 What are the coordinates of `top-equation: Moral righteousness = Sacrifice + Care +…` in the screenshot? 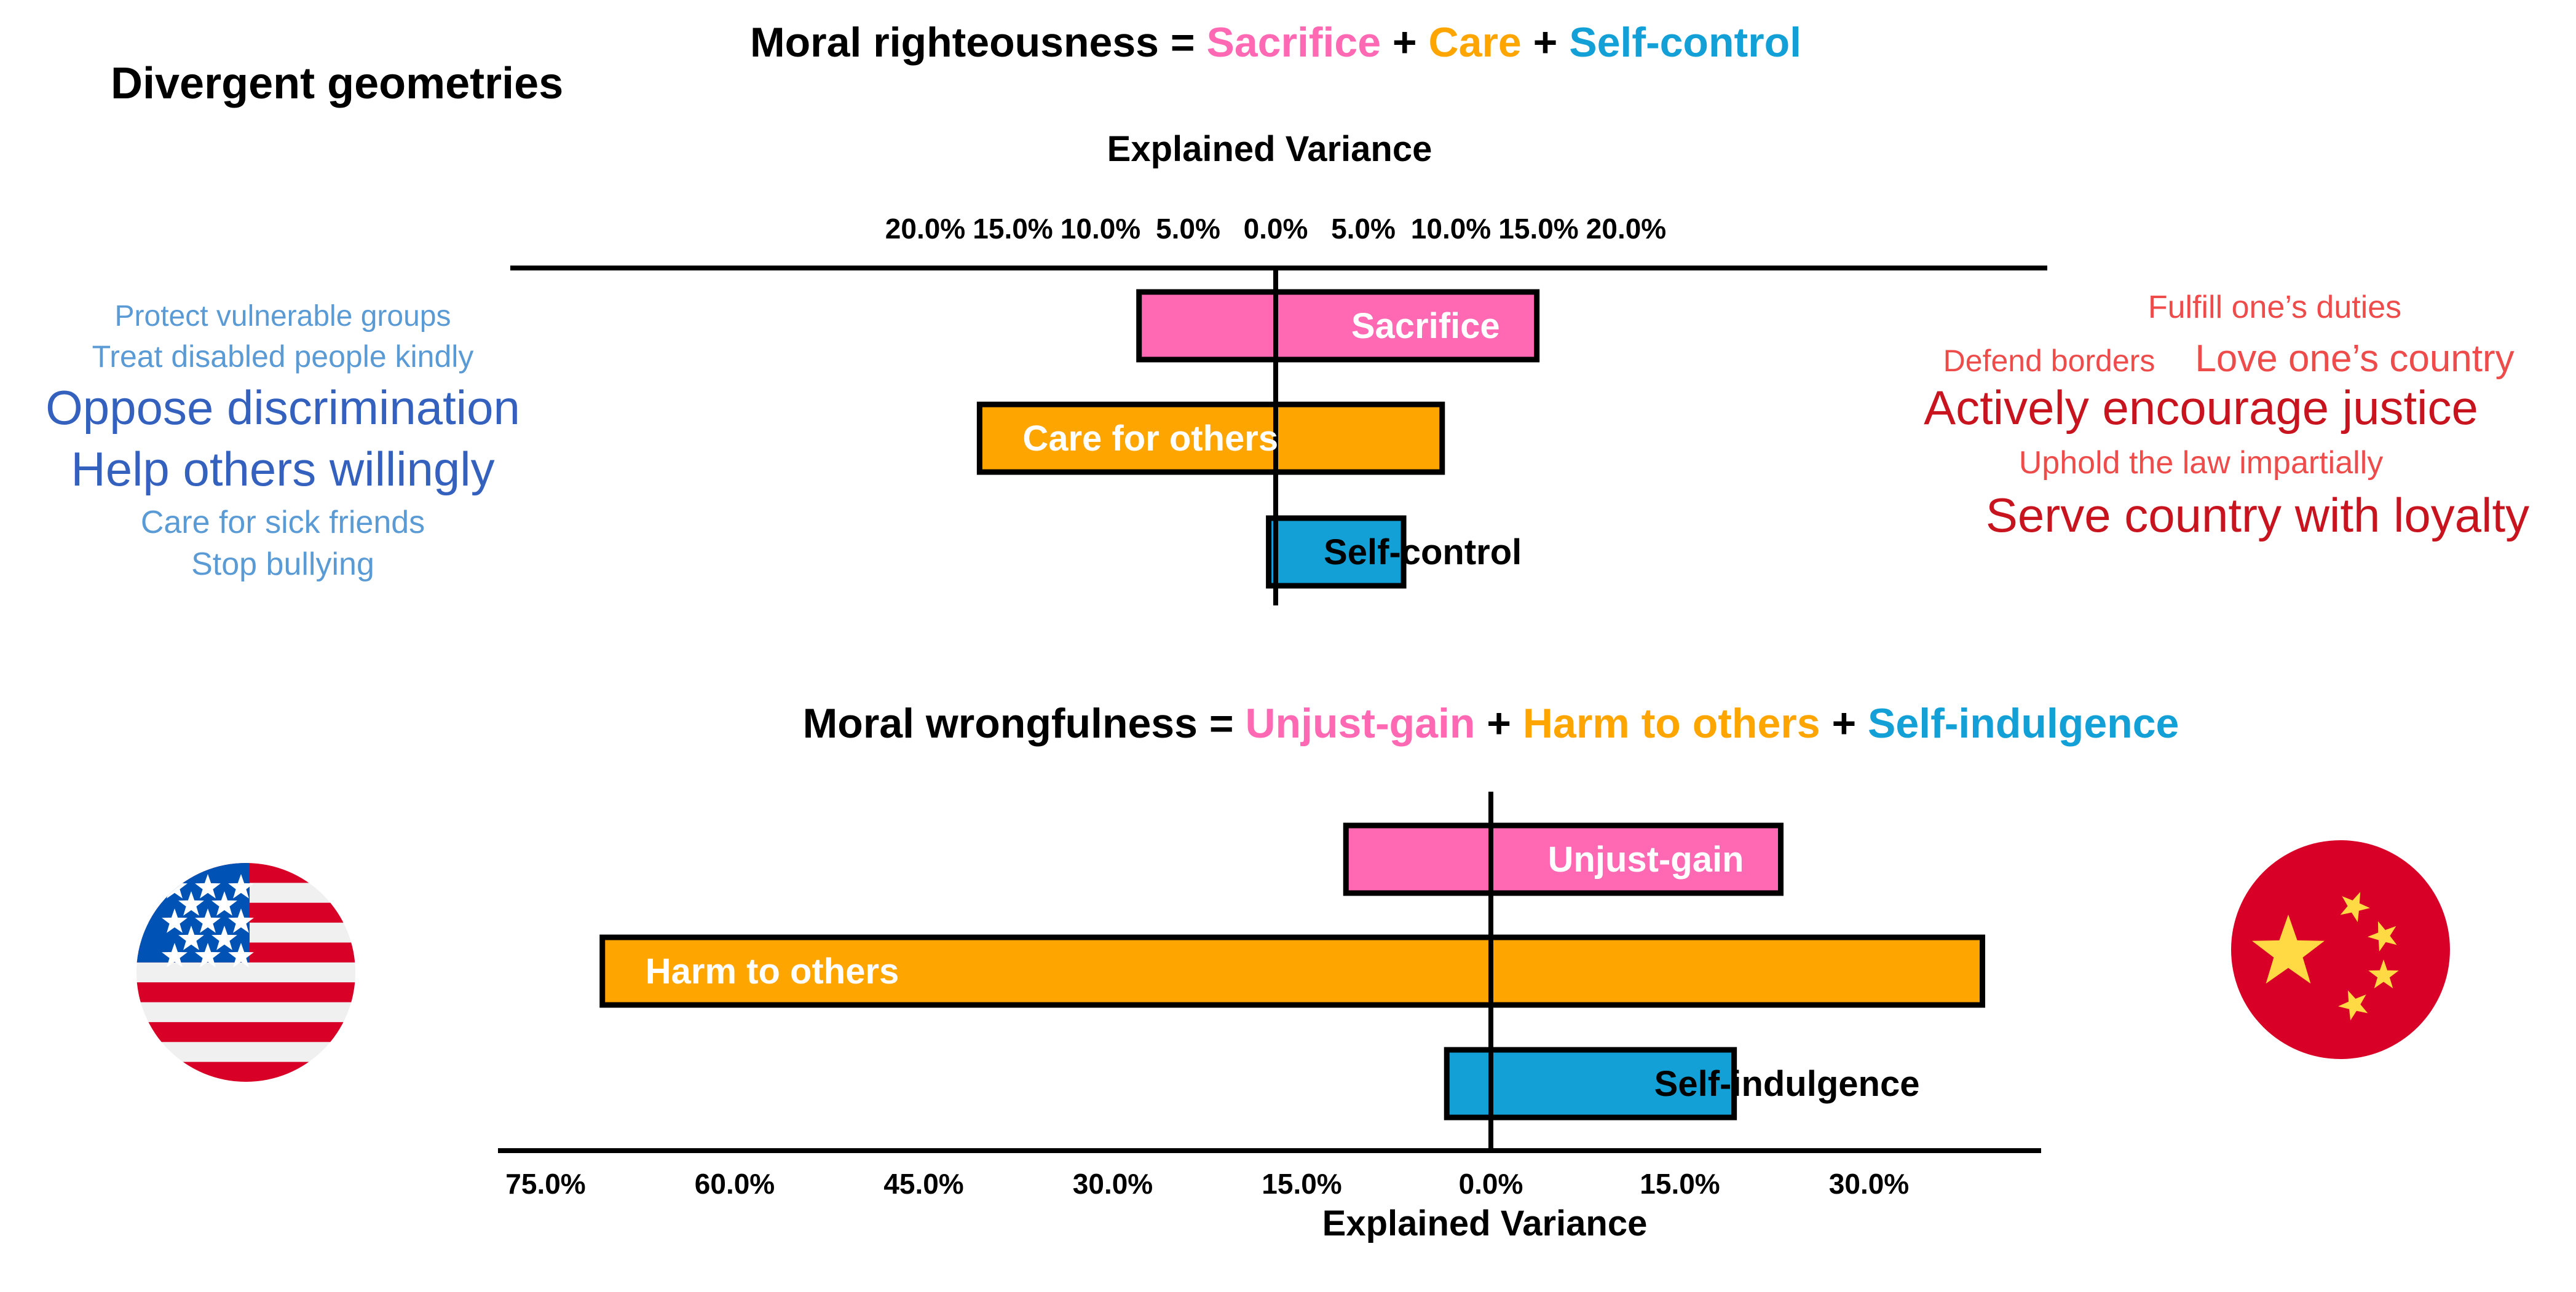 It's located at (1275, 42).